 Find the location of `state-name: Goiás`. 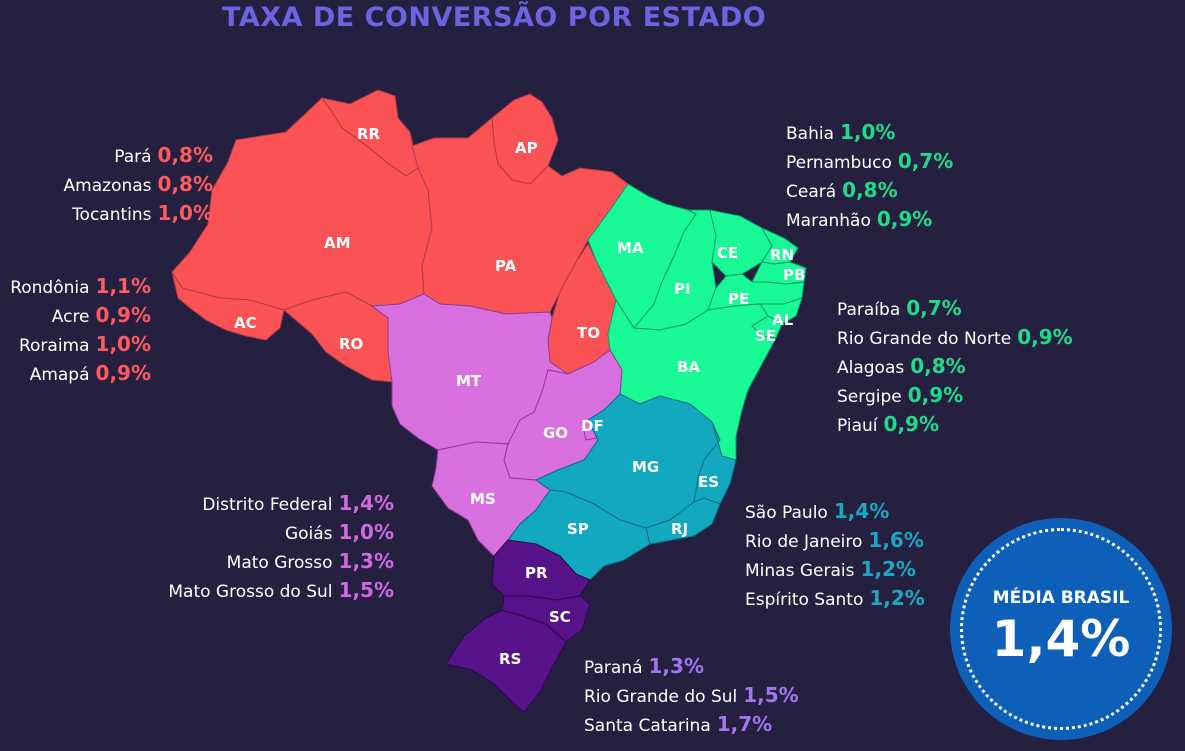

state-name: Goiás is located at coordinates (308, 534).